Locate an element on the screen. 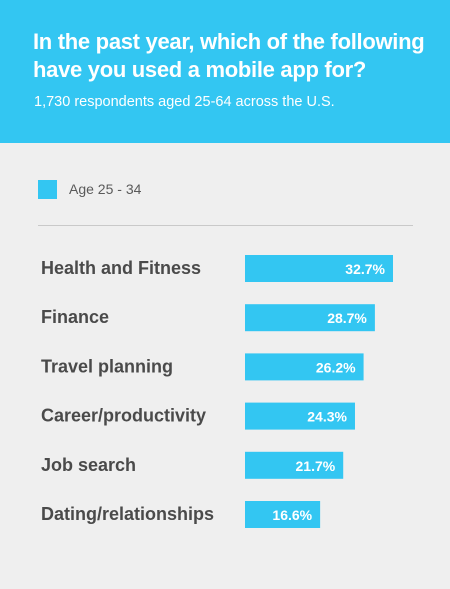 The height and width of the screenshot is (589, 450). legend-swatch is located at coordinates (47, 189).